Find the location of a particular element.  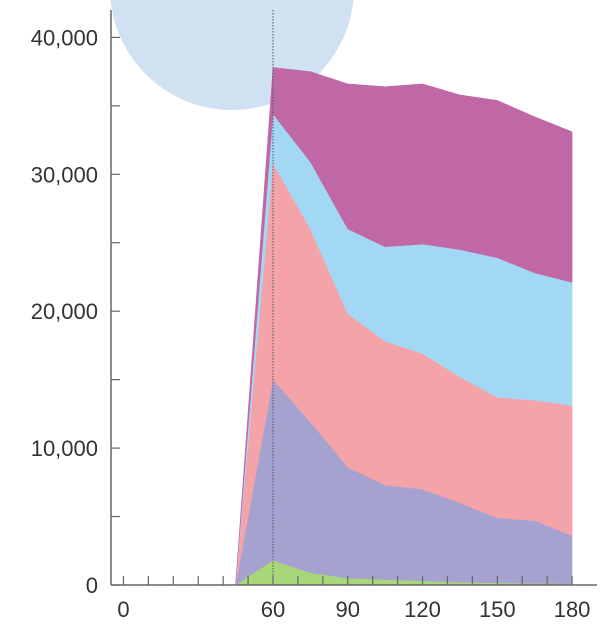

y-tick-label: 40,000 is located at coordinates (64, 37).